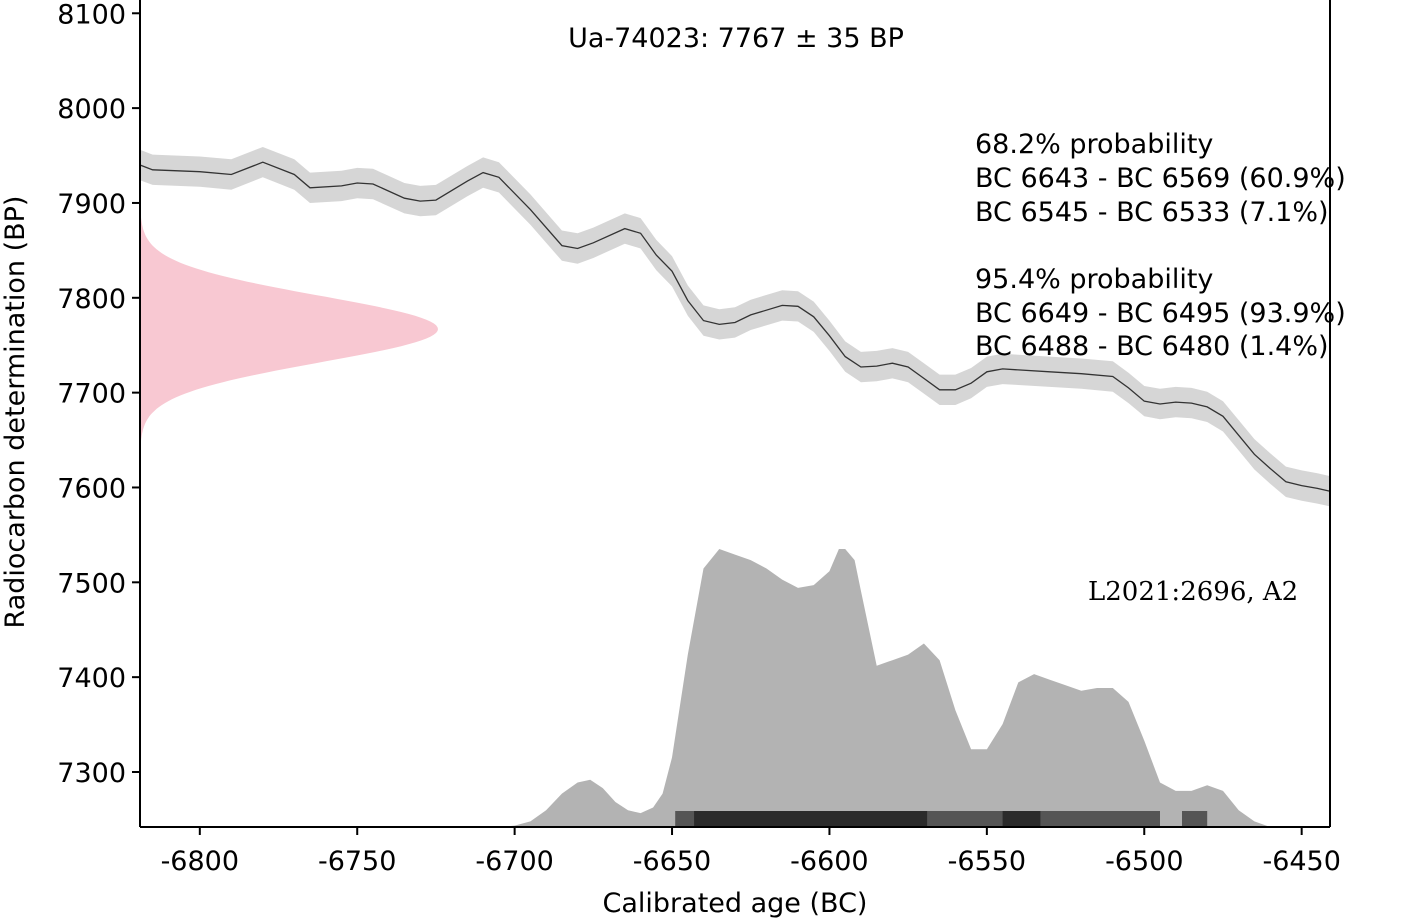  Describe the element at coordinates (1152, 212) in the screenshot. I see `prob-68-range-2: BC 6545 - BC 6533 (7.1%)` at that location.